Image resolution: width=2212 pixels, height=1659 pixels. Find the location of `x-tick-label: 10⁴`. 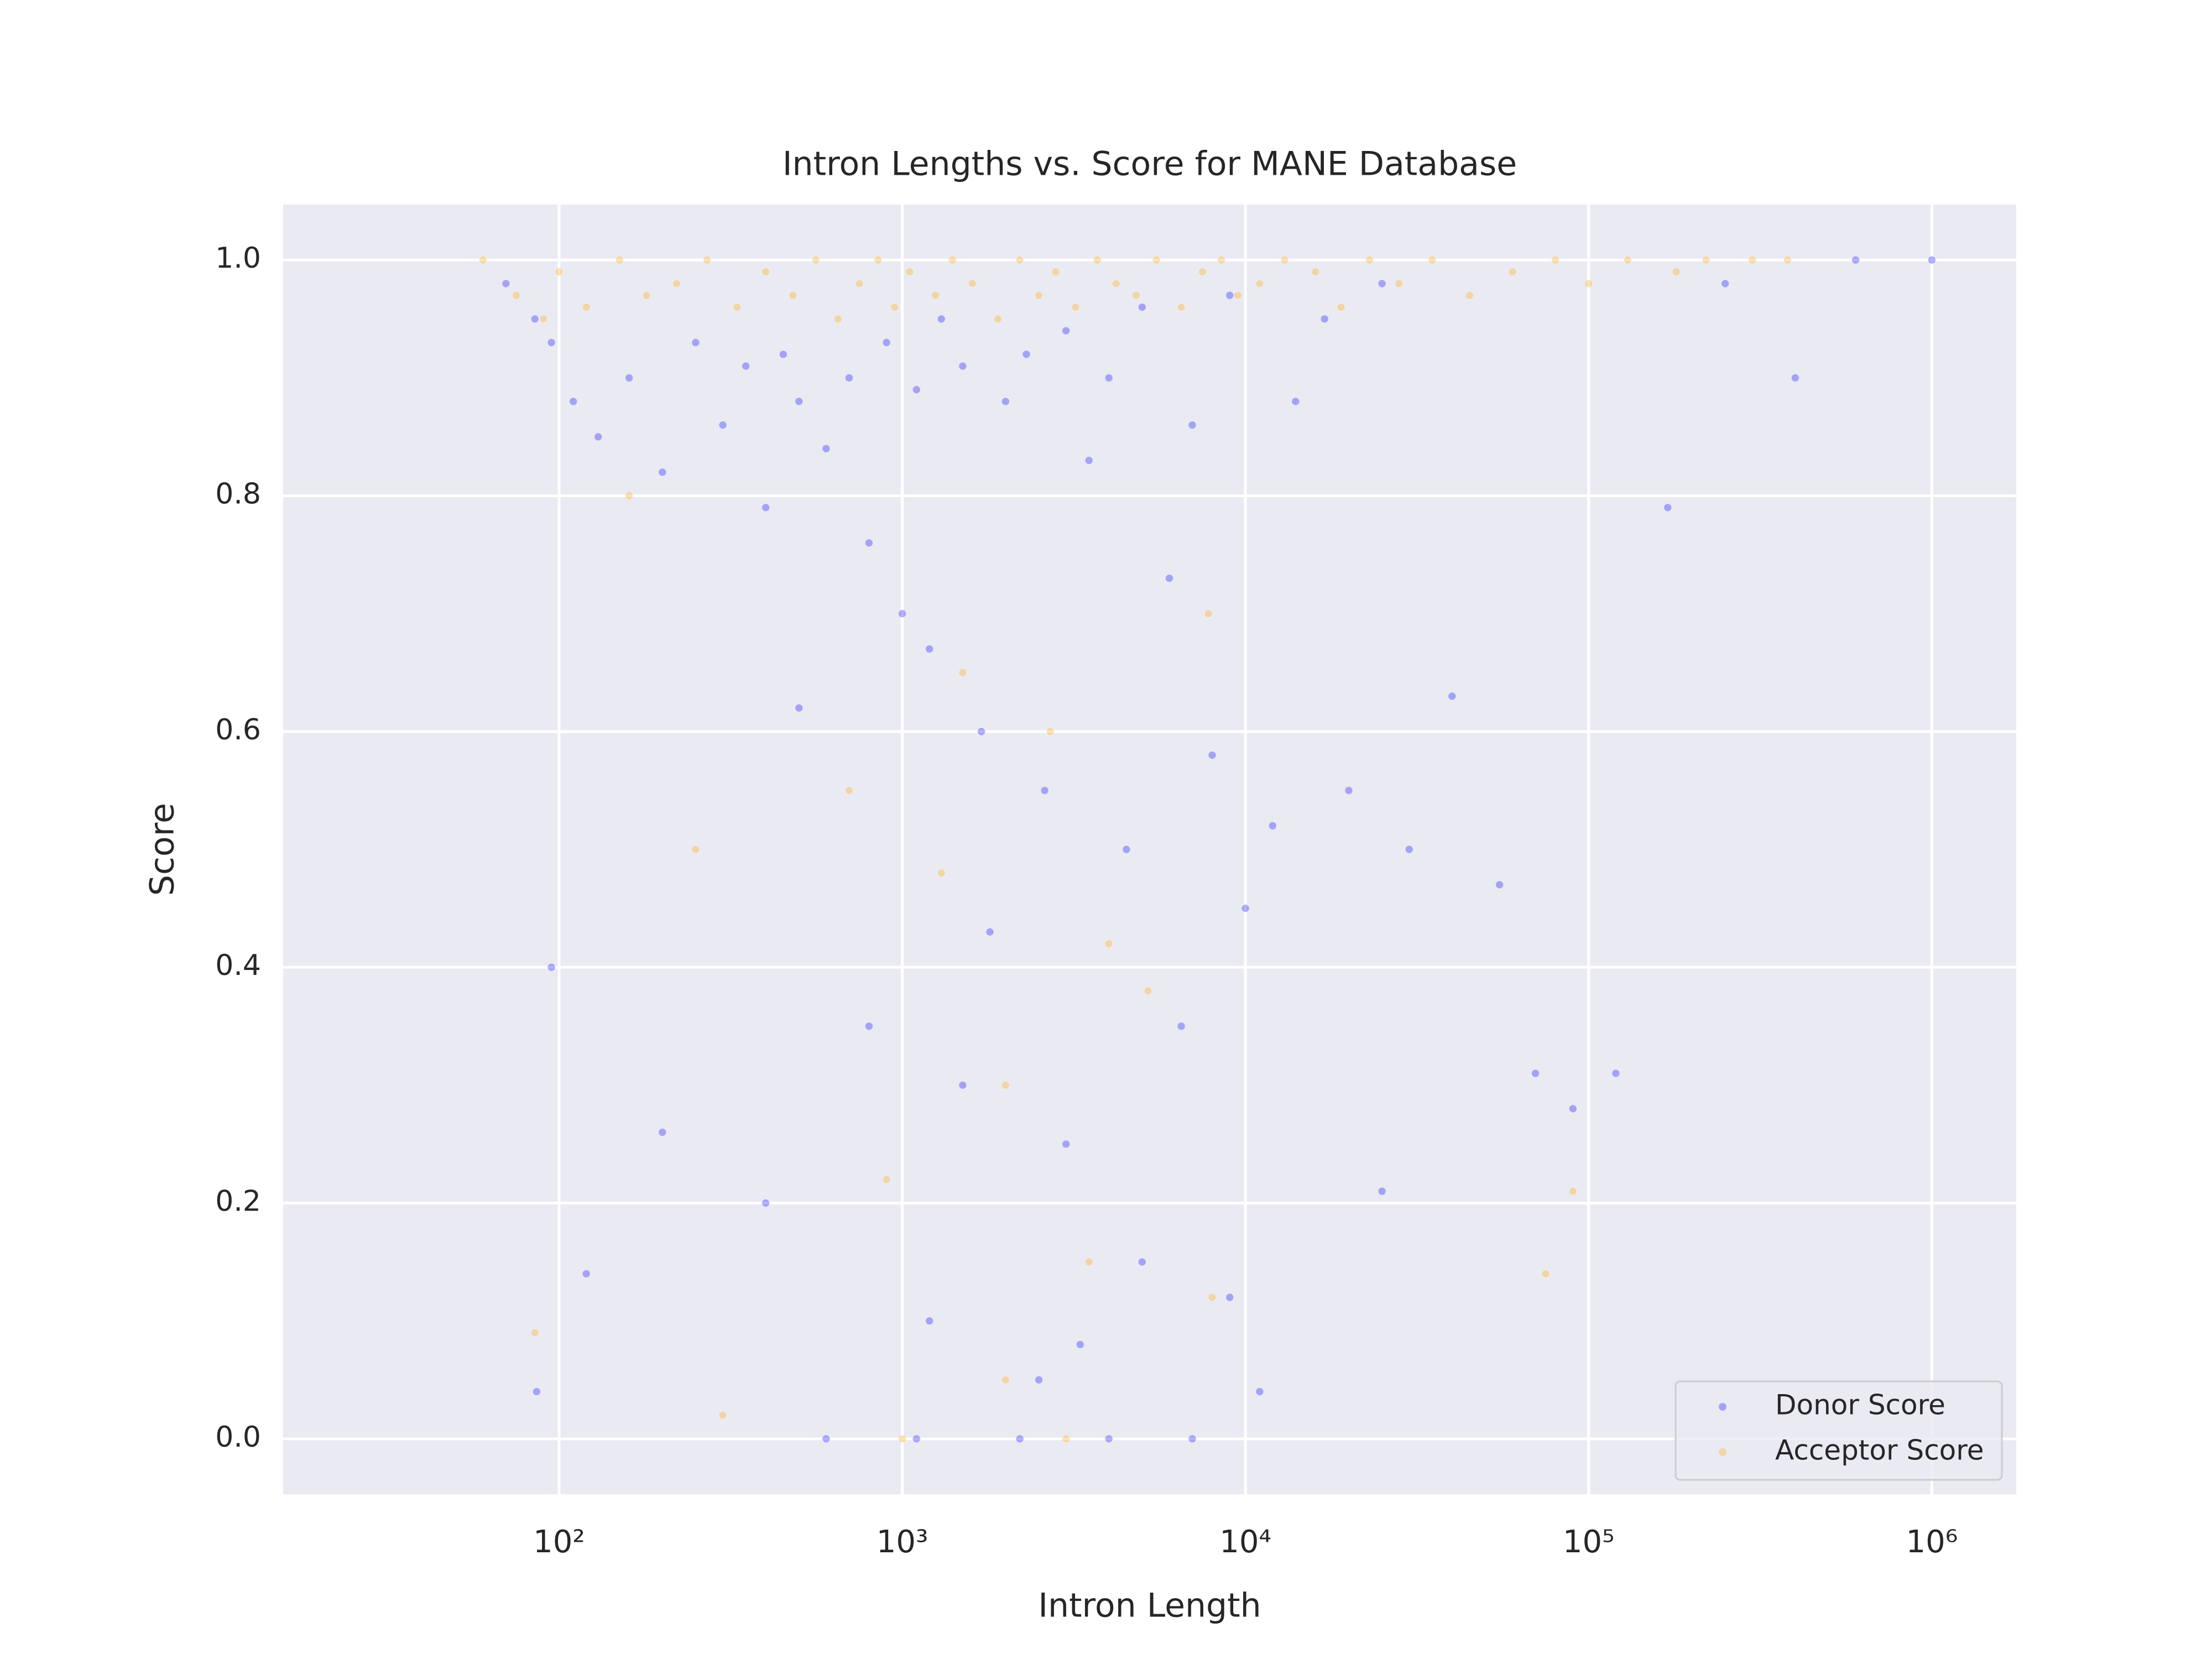

x-tick-label: 10⁴ is located at coordinates (1245, 1542).